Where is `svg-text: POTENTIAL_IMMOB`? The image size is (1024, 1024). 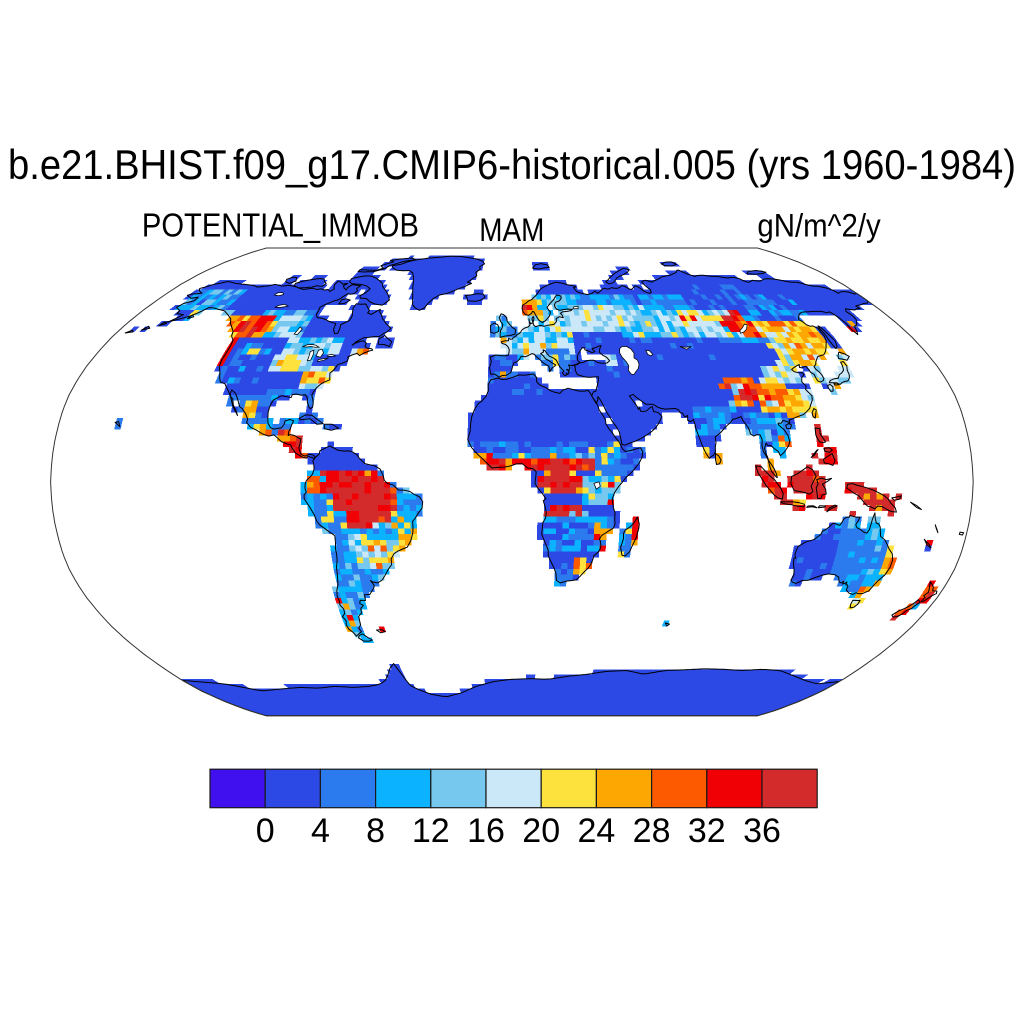
svg-text: POTENTIAL_IMMOB is located at coordinates (280, 225).